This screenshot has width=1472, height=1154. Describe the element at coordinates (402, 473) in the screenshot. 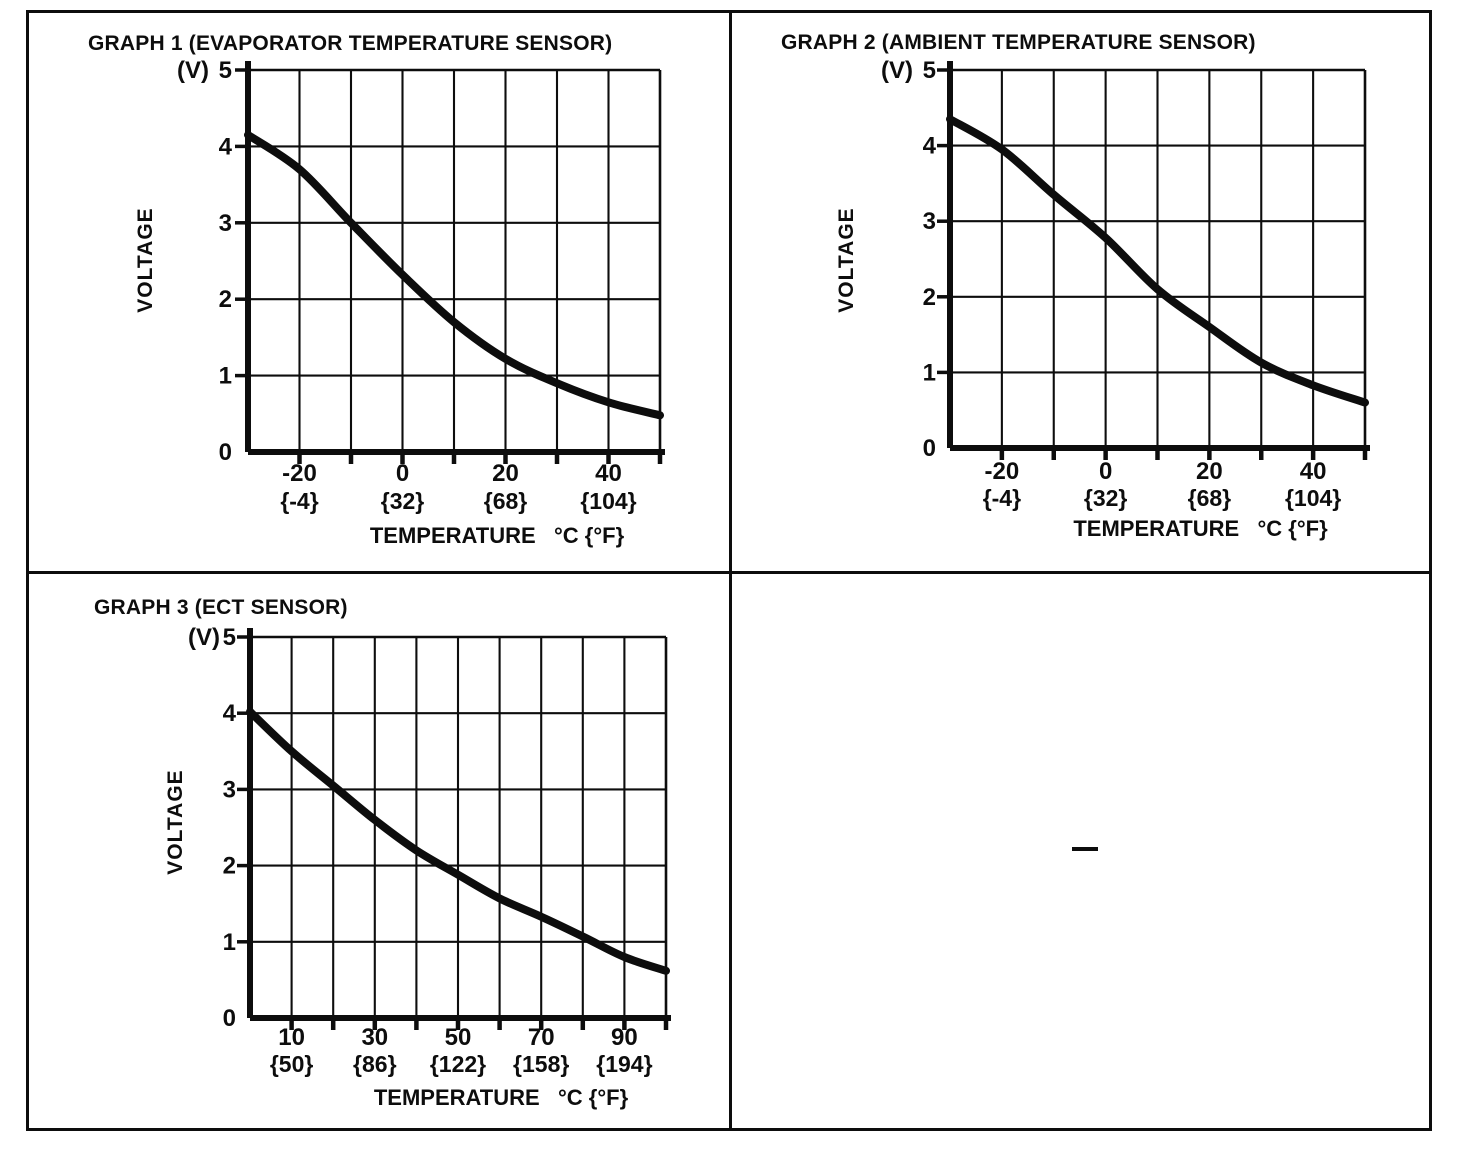

I see `graph1-xtick-c: 0` at that location.